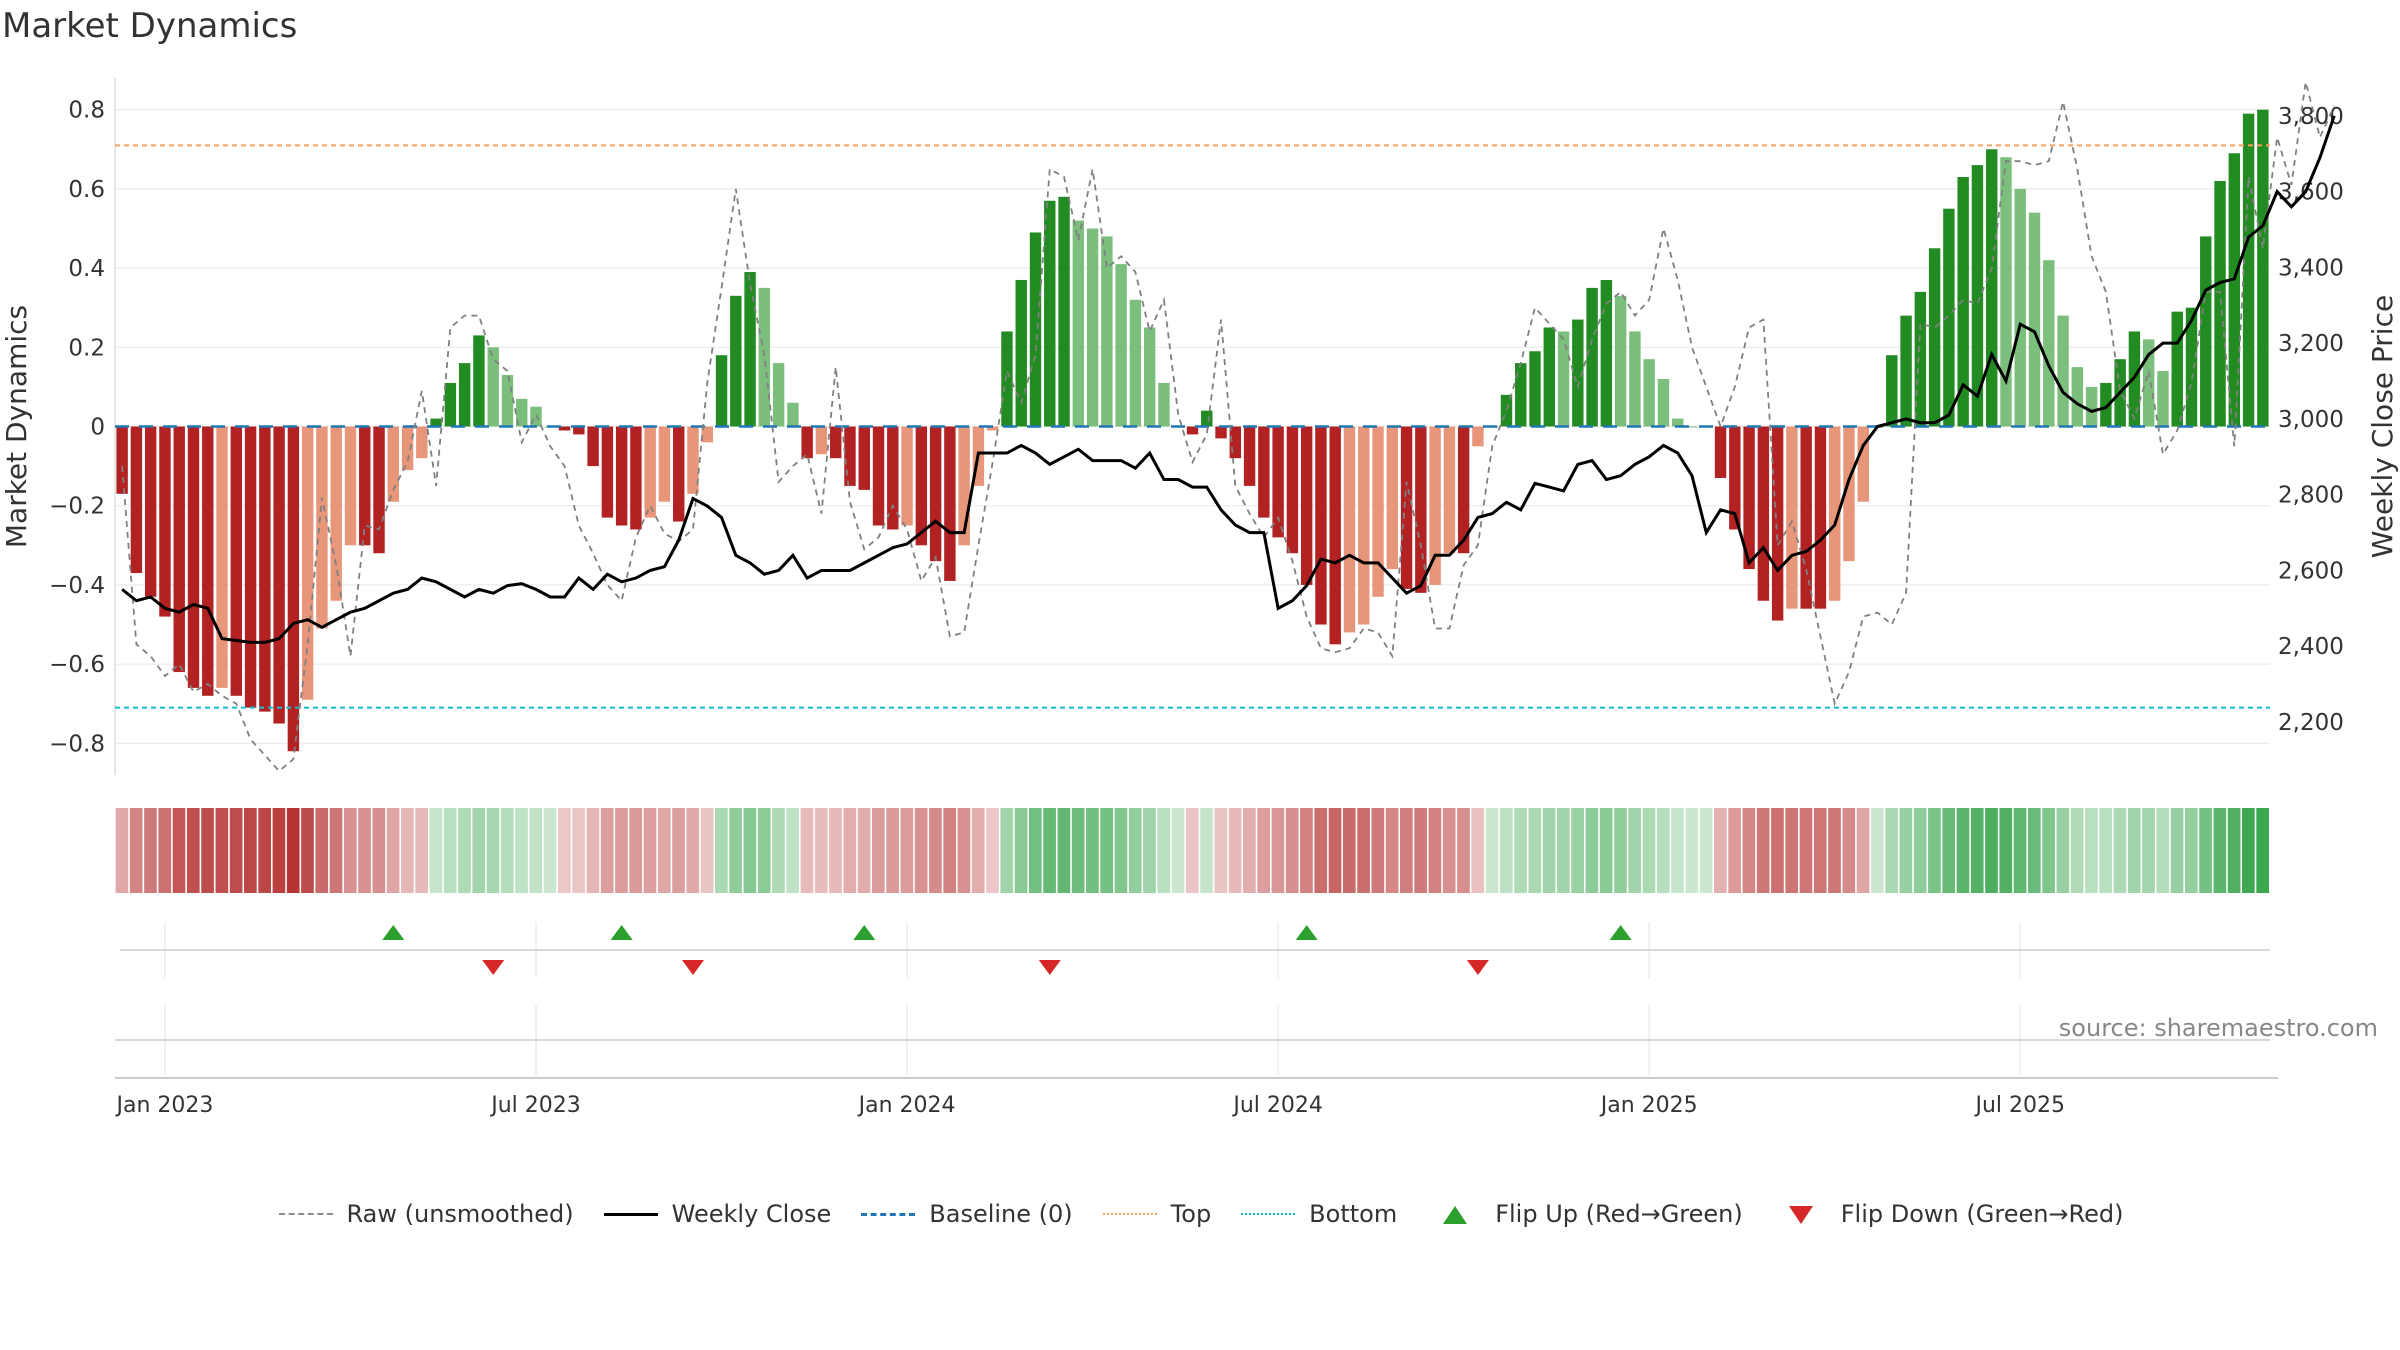  Describe the element at coordinates (1156, 1214) in the screenshot. I see `legend-top: Top` at that location.